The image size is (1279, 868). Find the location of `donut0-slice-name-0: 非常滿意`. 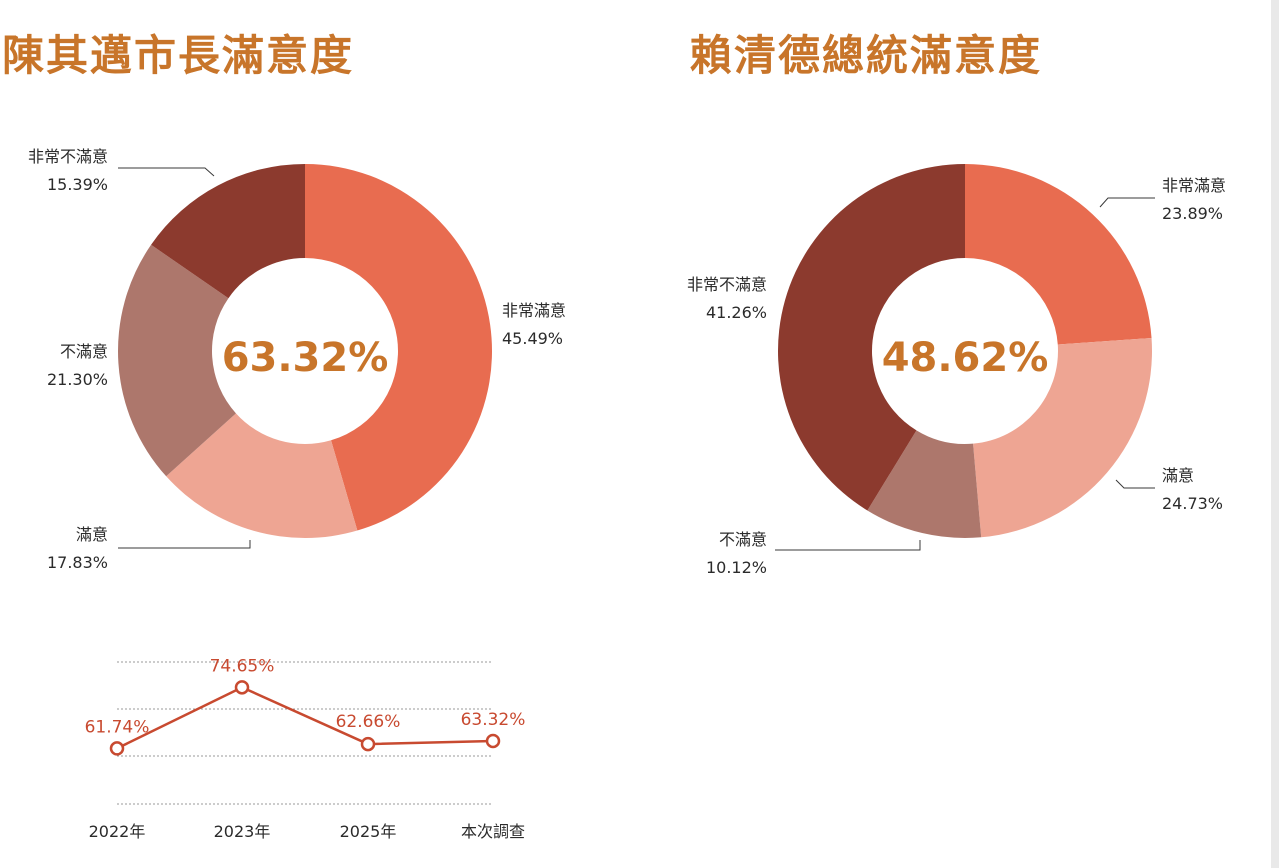

donut0-slice-name-0: 非常滿意 is located at coordinates (534, 310).